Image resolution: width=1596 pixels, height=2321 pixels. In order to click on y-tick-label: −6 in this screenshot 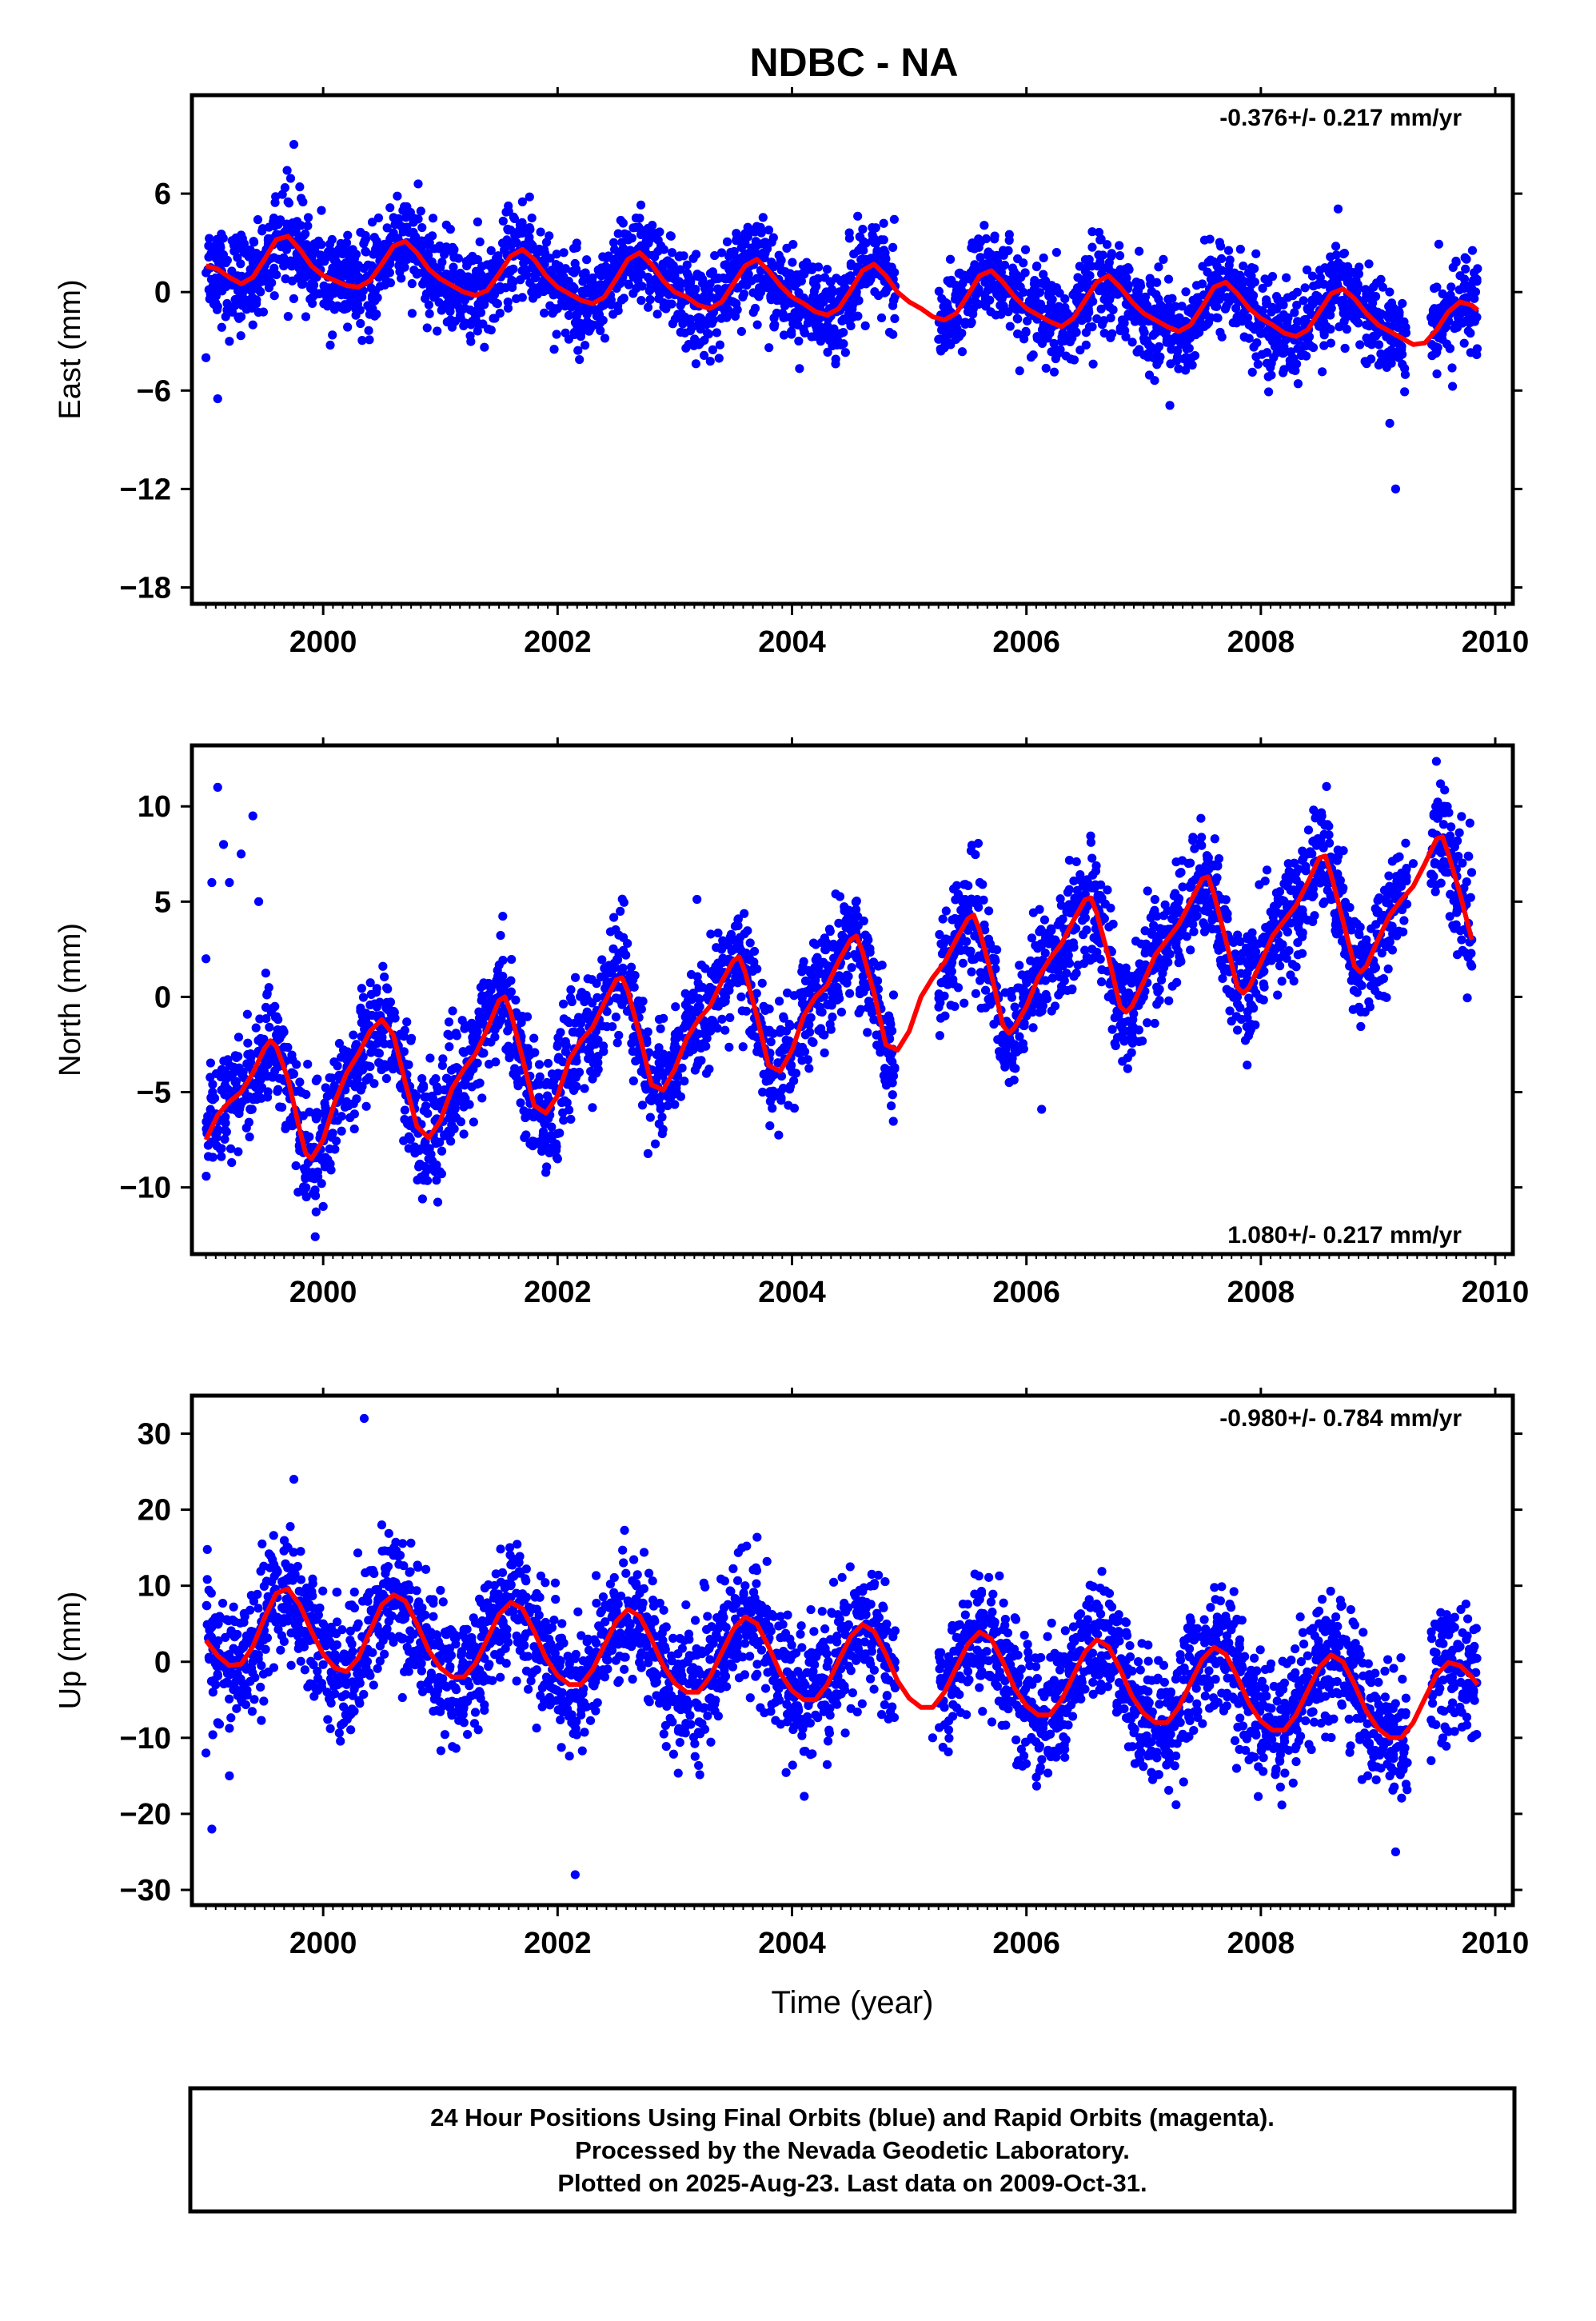, I will do `click(154, 391)`.